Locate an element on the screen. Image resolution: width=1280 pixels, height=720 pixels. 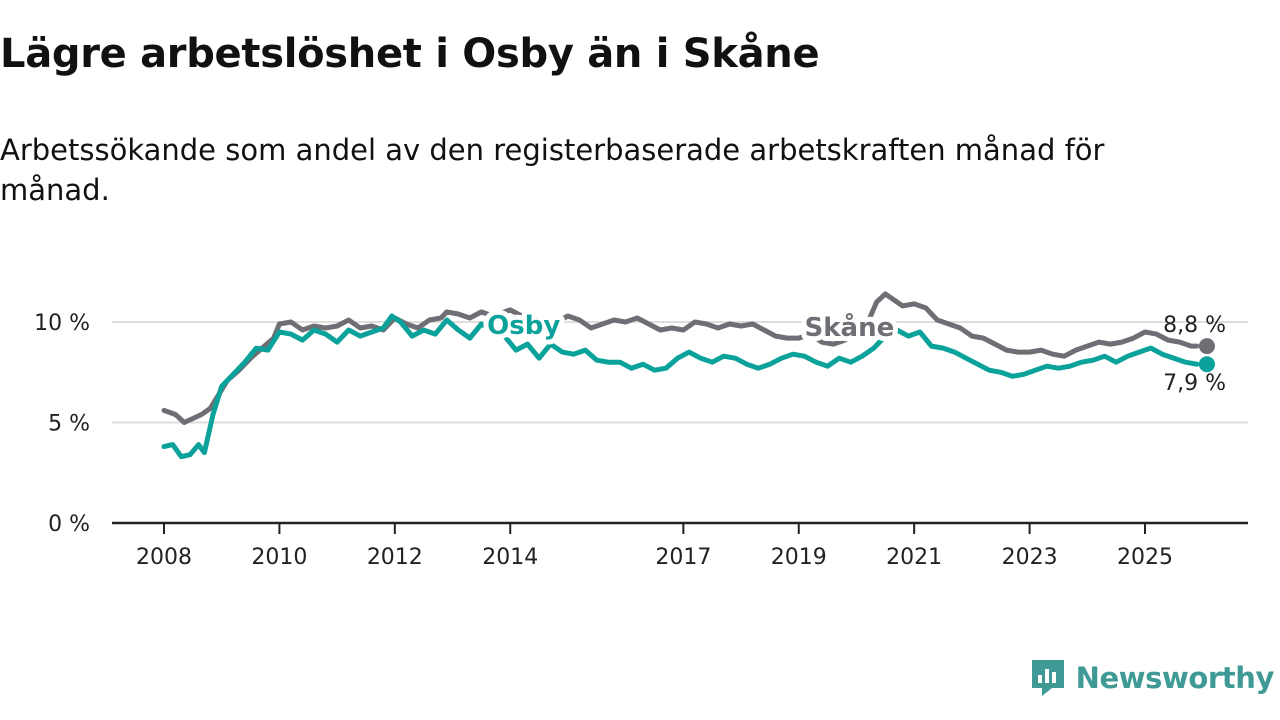
y-tick-label: 10 % is located at coordinates (62, 323).